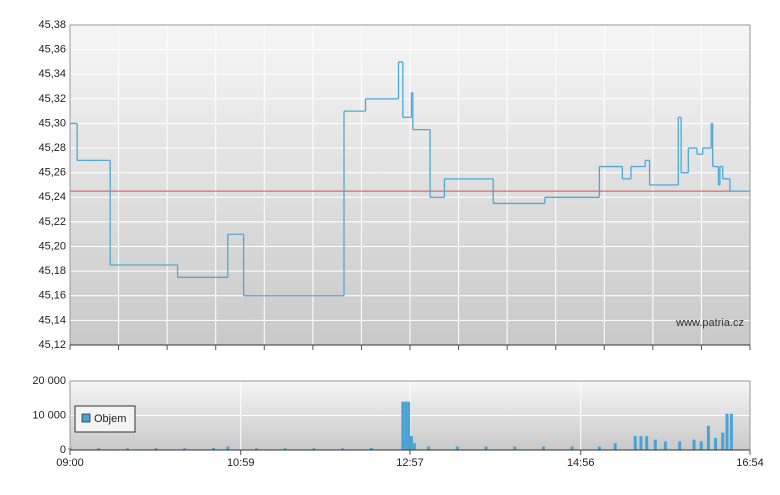  I want to click on y-tick-label: 45,12, so click(52, 345).